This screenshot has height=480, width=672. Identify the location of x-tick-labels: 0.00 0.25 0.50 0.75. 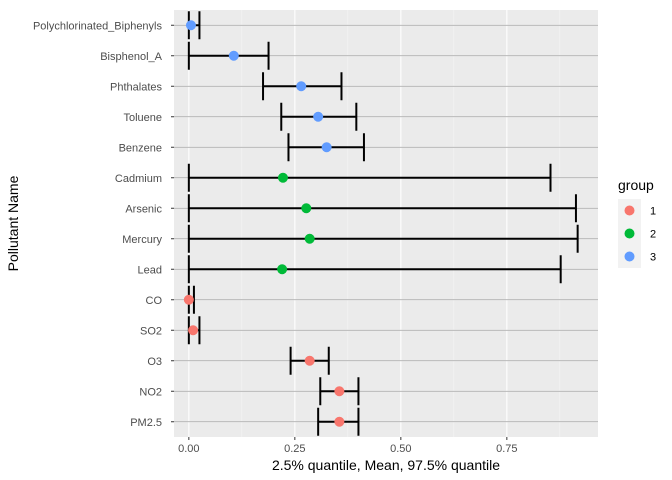
(348, 446).